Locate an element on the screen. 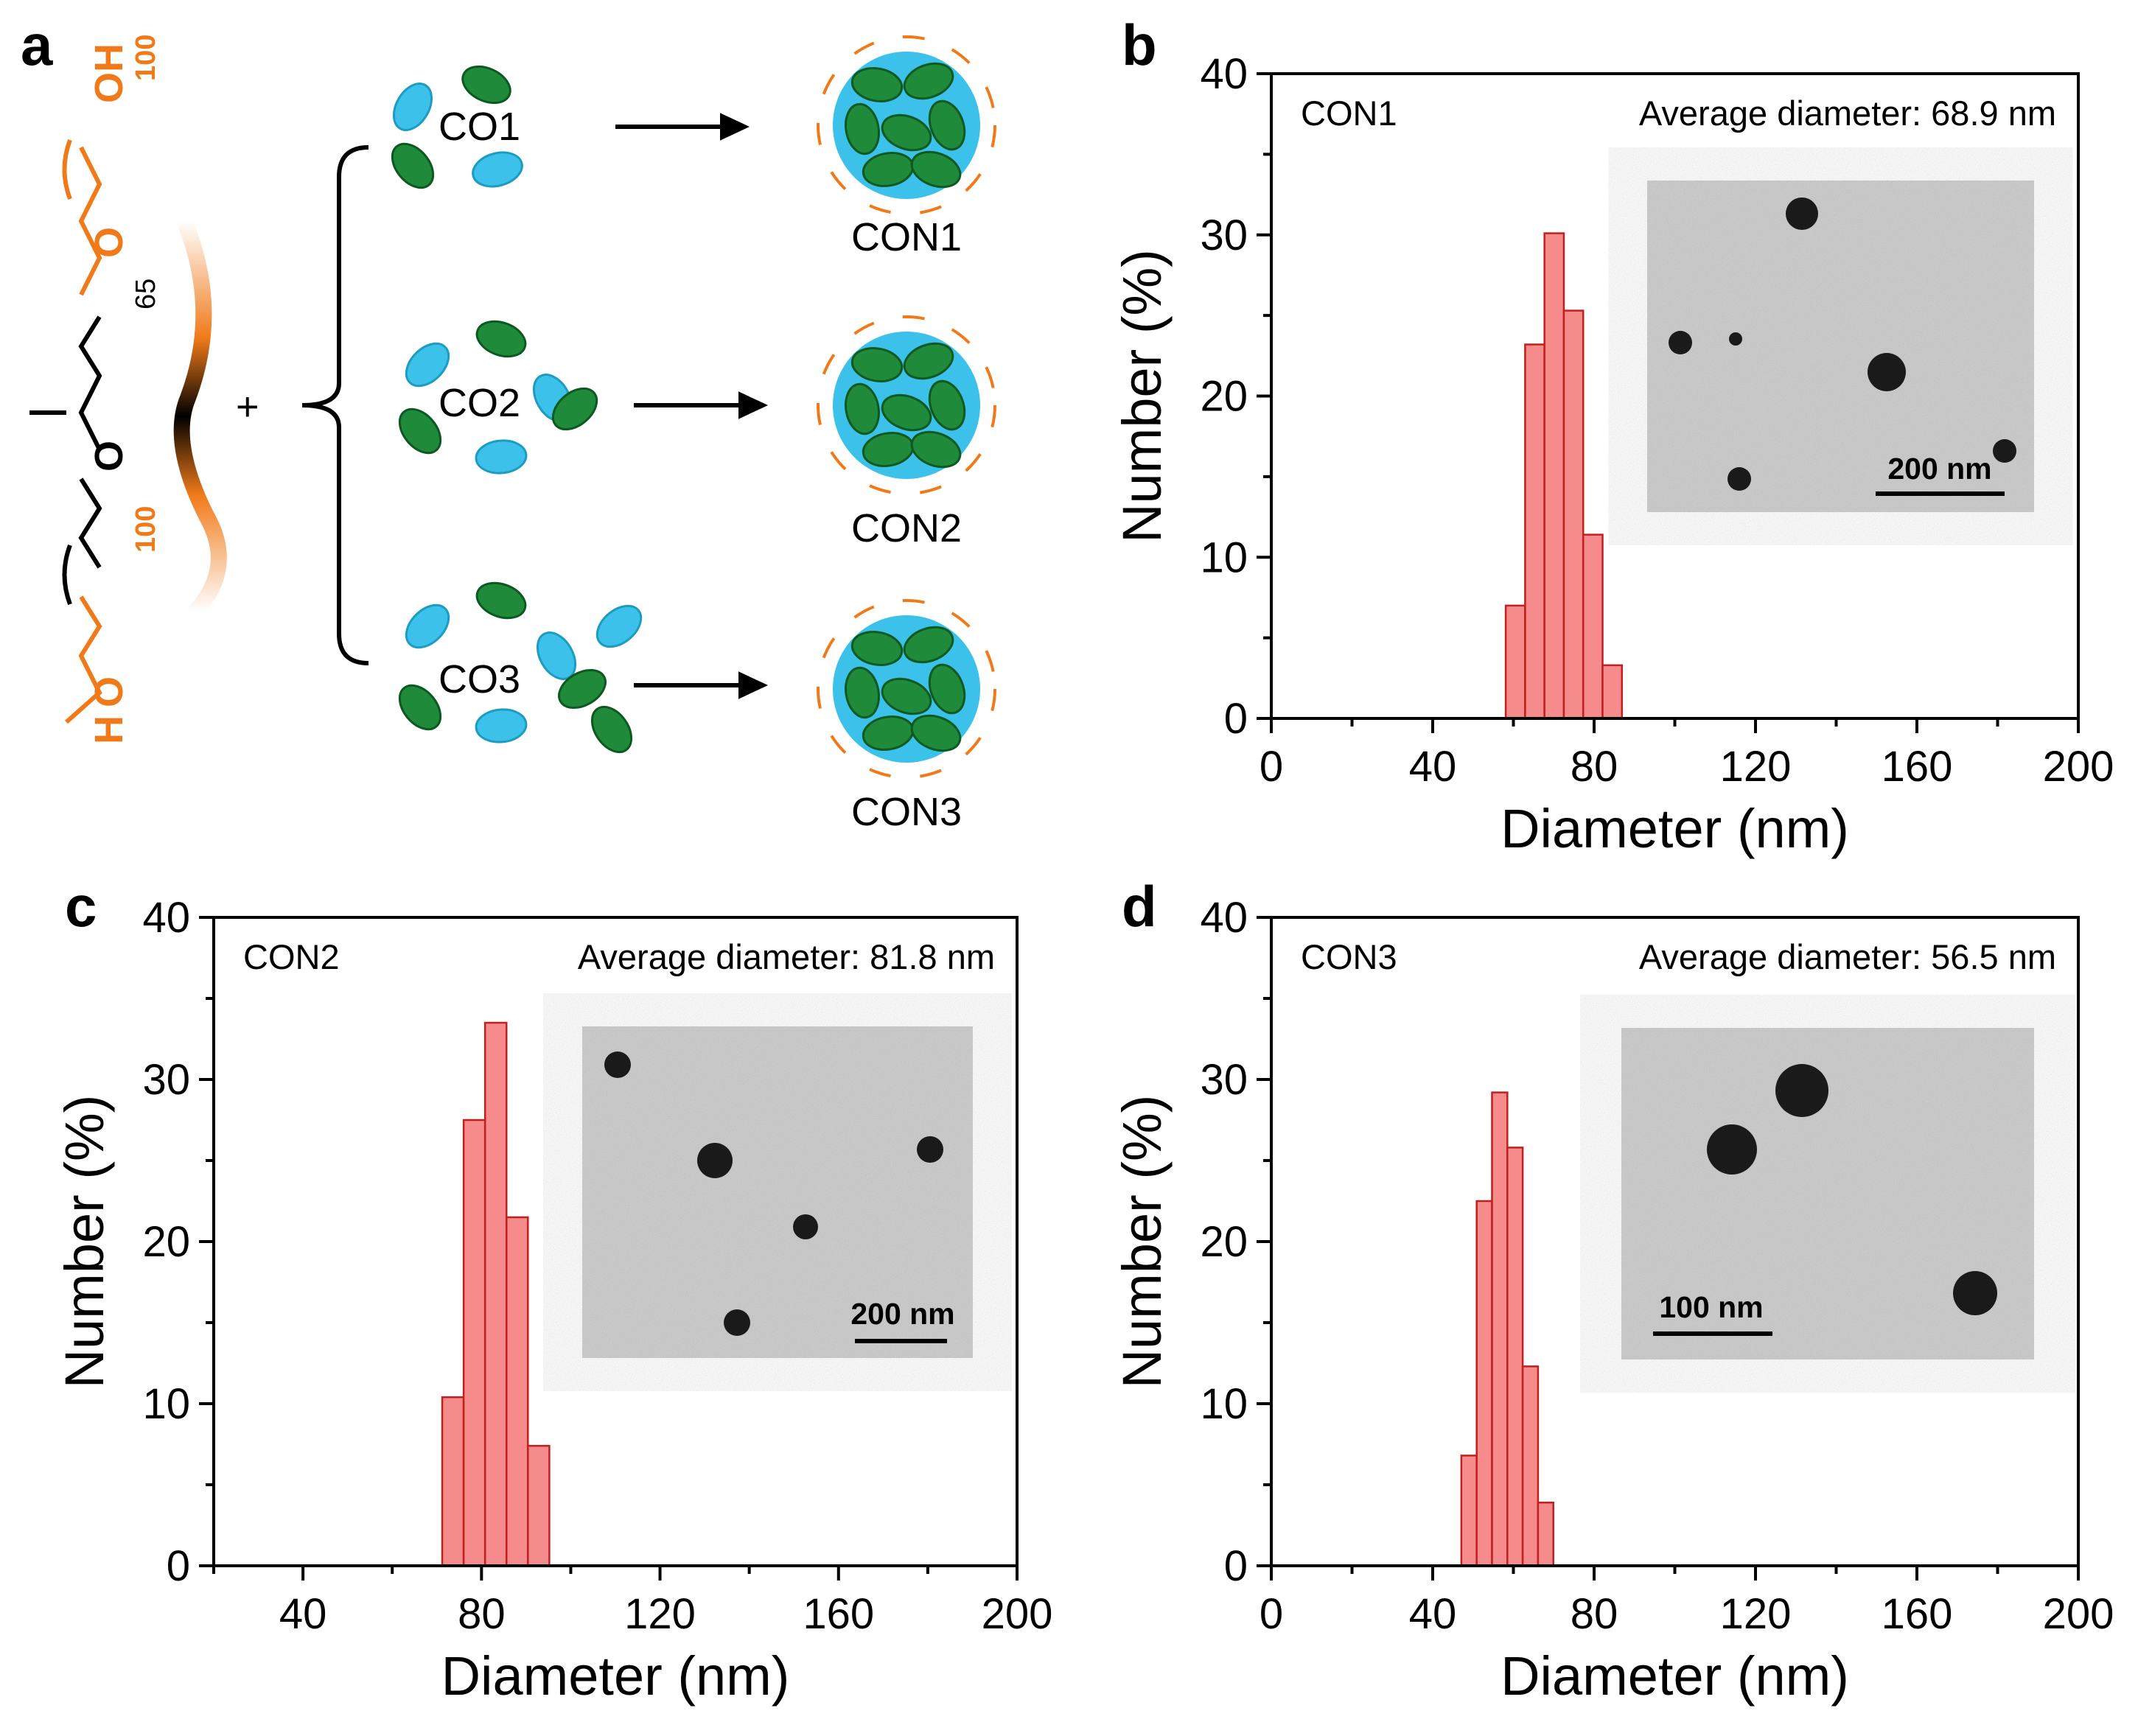  con1-scheme-label: CON1 is located at coordinates (906, 237).